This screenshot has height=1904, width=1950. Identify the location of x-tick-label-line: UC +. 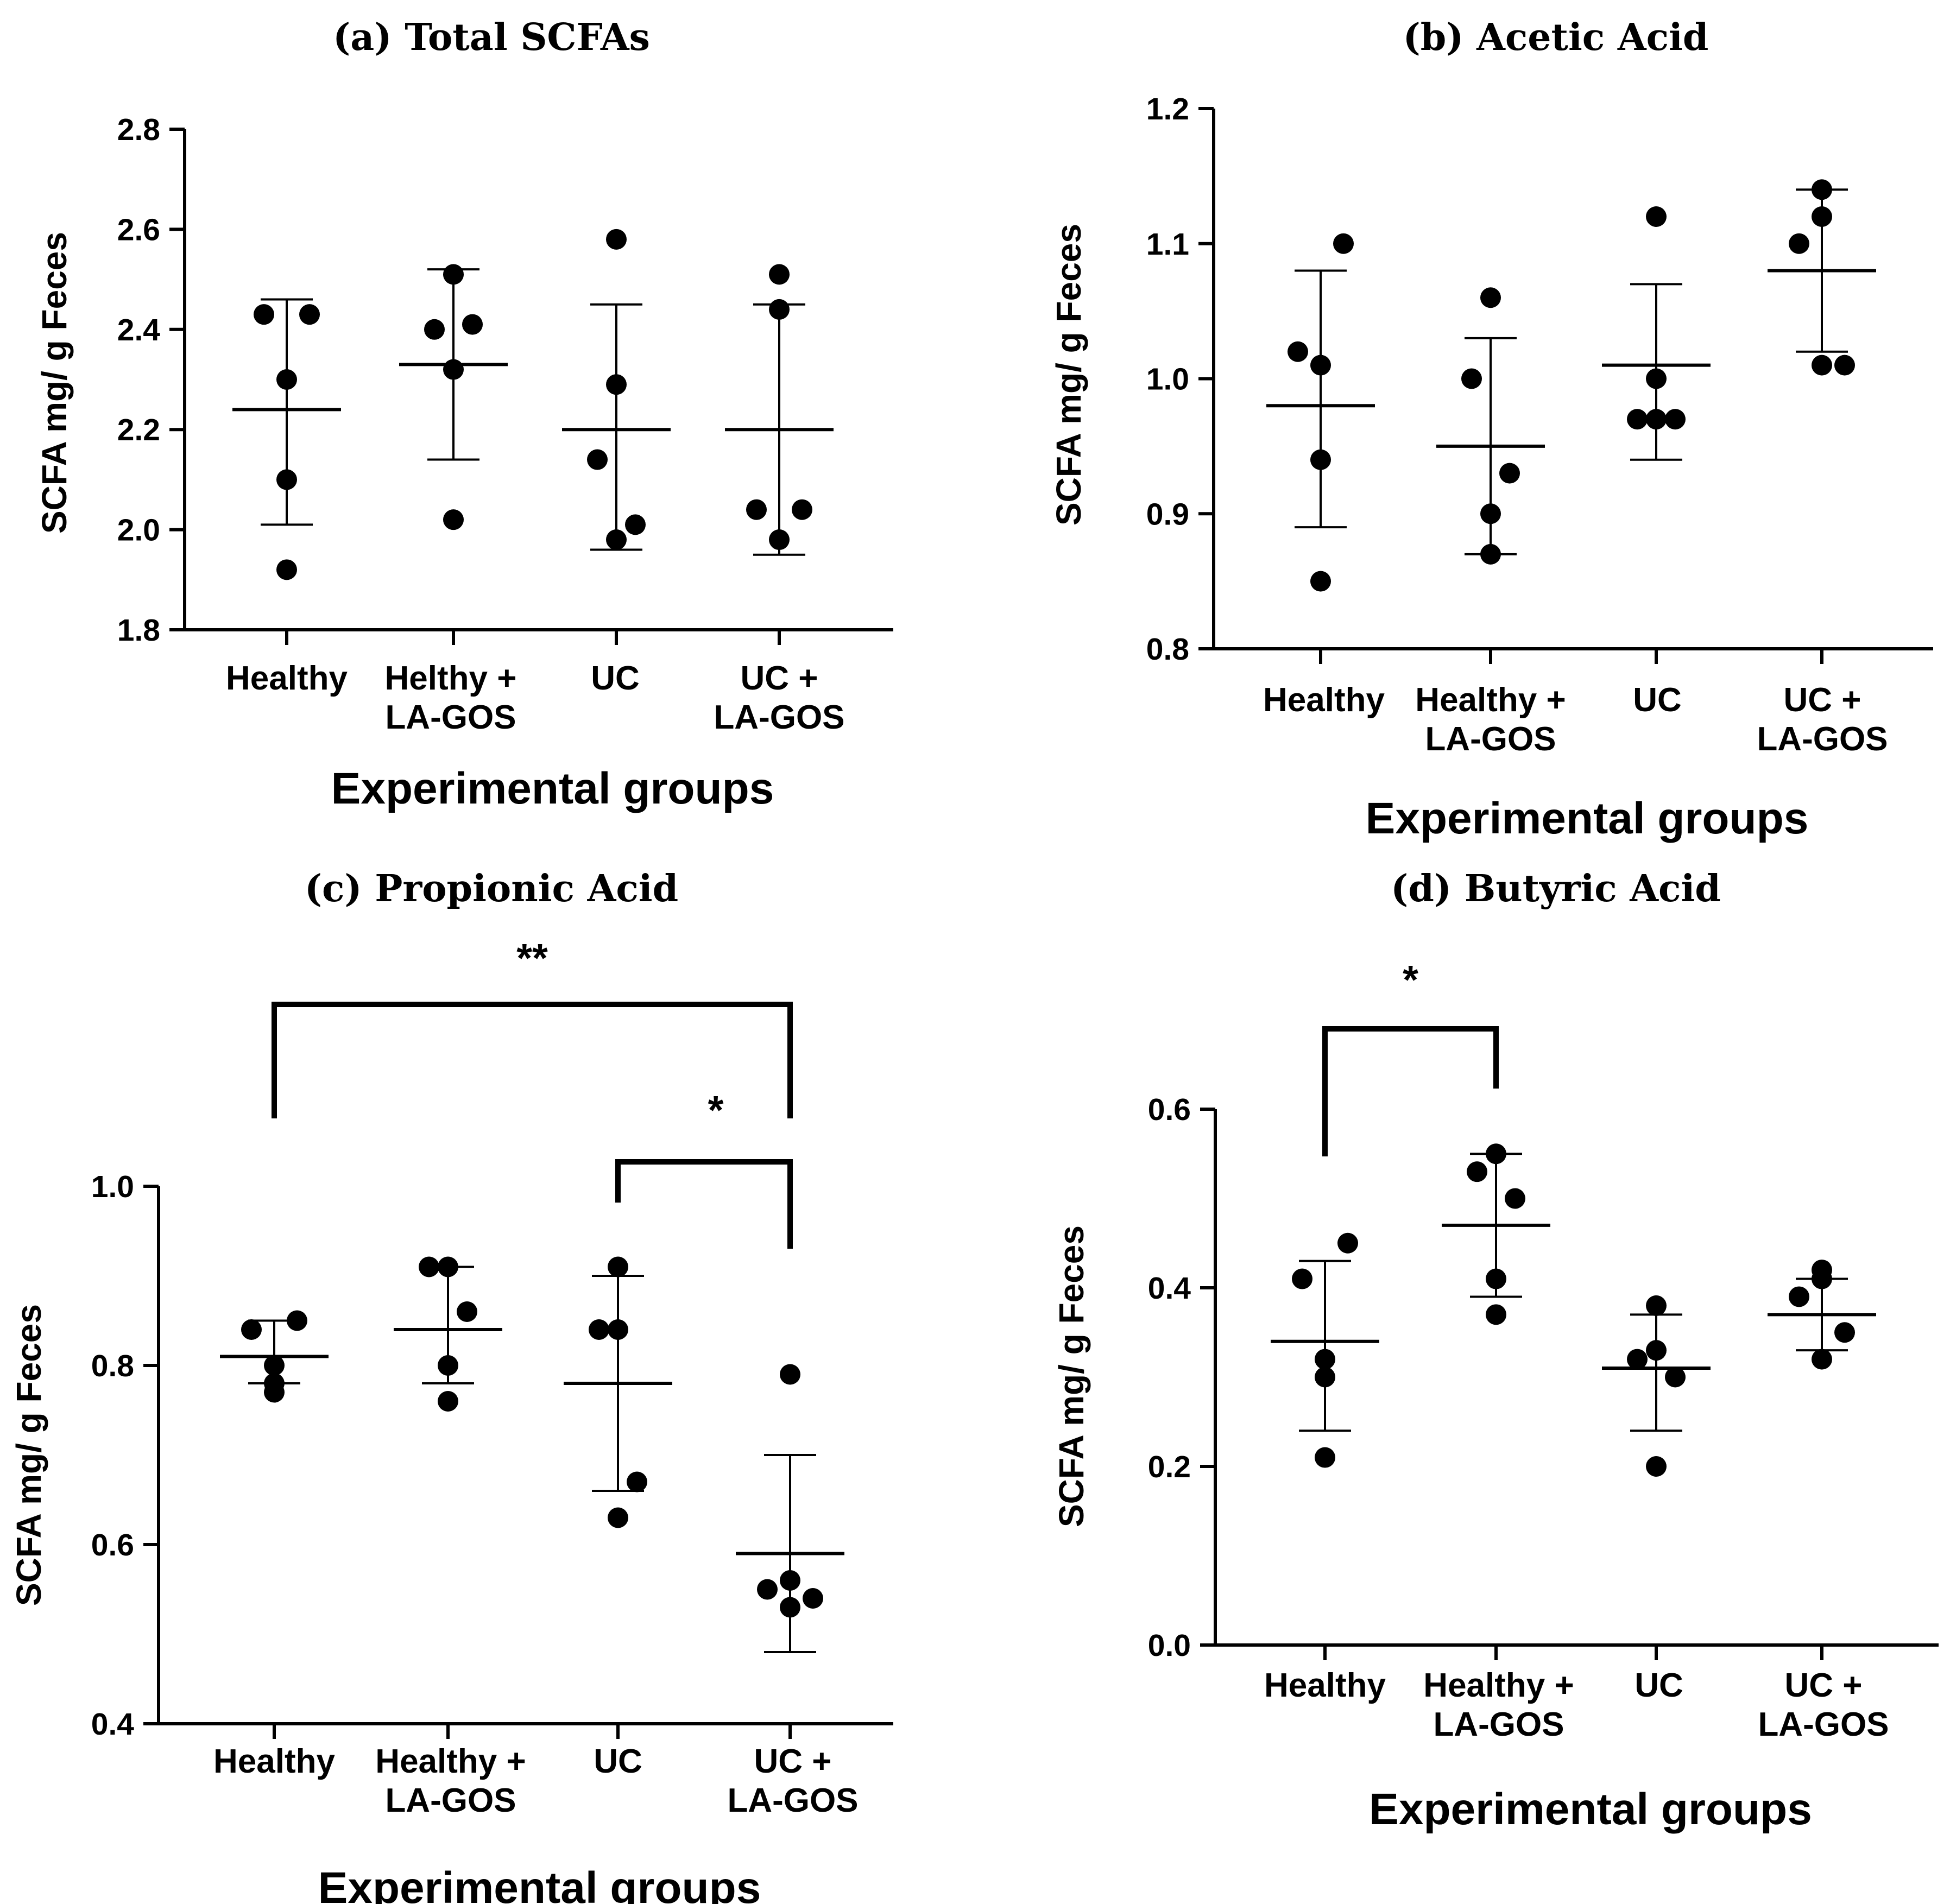
(1824, 1685).